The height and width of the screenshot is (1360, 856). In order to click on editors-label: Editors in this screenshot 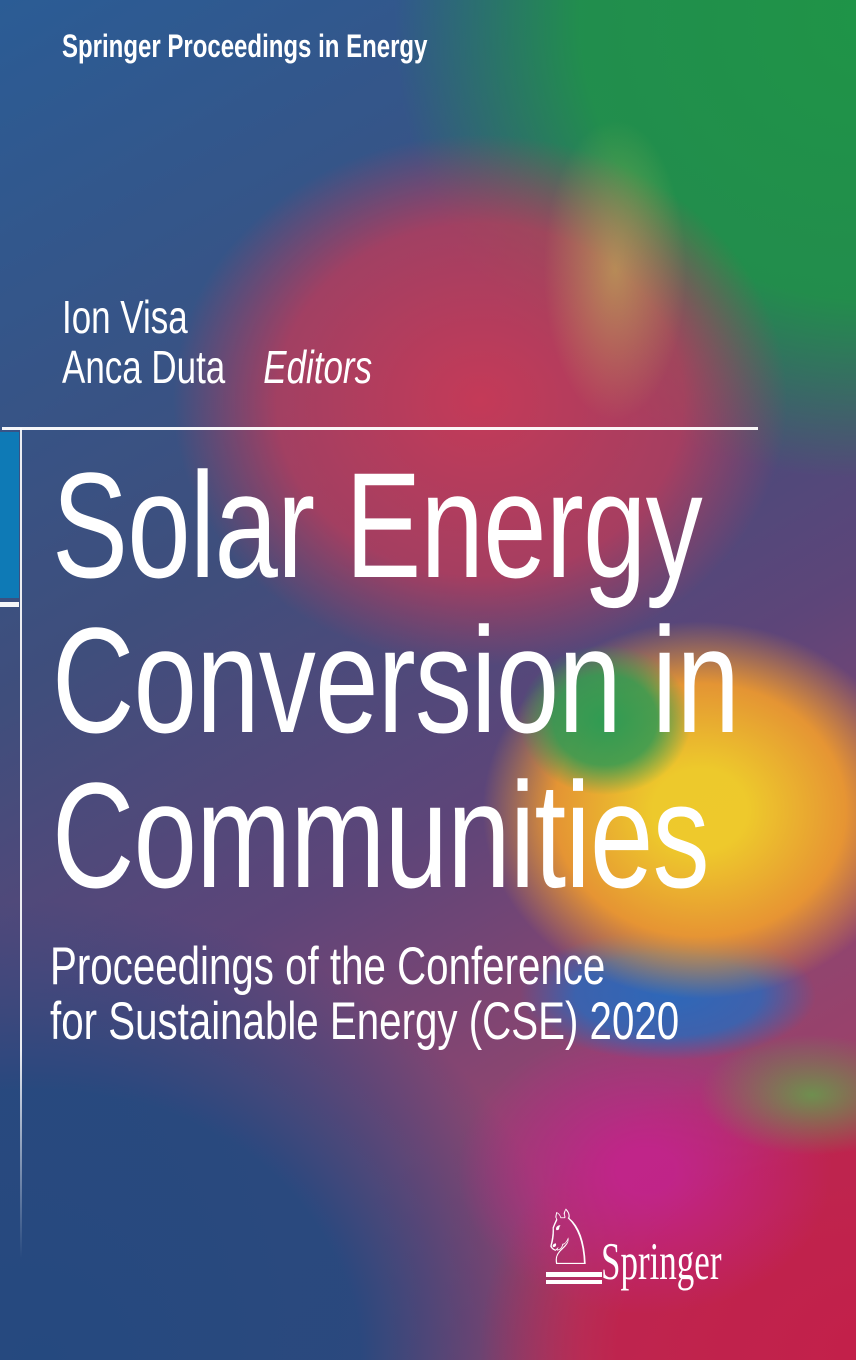, I will do `click(318, 367)`.